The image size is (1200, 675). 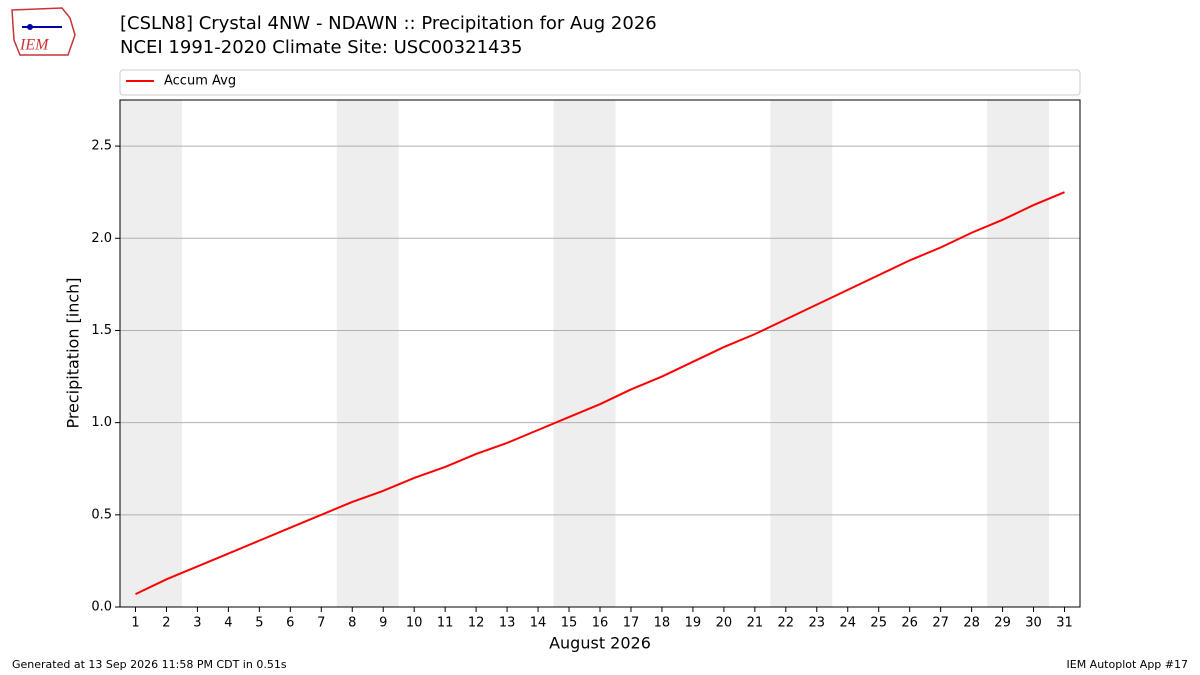 I want to click on x-tick-label: 7, so click(x=321, y=623).